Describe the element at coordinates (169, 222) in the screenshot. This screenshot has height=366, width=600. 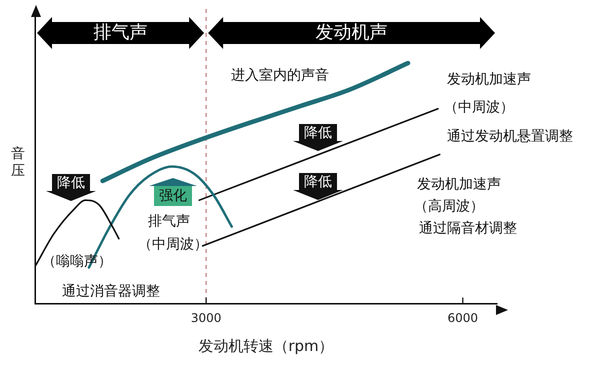
I see `annotation: 排气声` at that location.